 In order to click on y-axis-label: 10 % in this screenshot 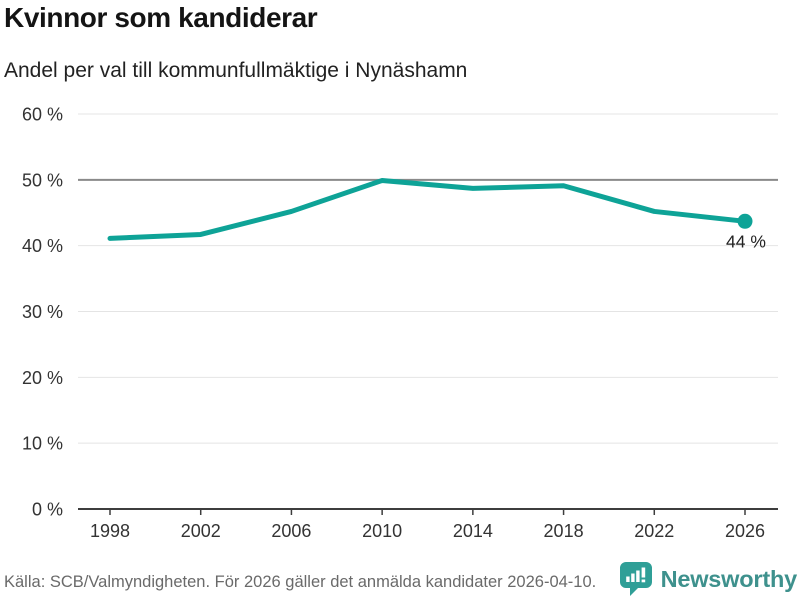, I will do `click(42, 444)`.